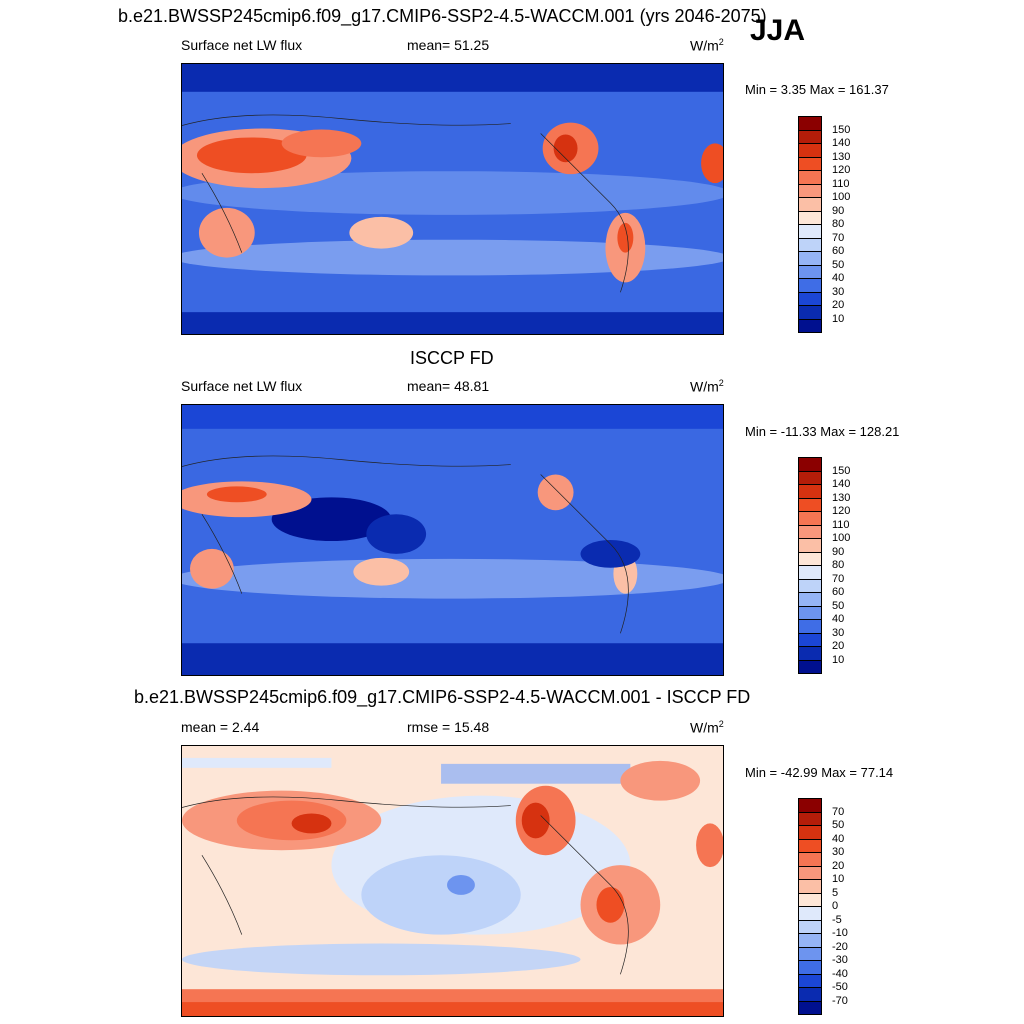 The height and width of the screenshot is (1024, 1024). I want to click on colorbar-label: -20, so click(840, 946).